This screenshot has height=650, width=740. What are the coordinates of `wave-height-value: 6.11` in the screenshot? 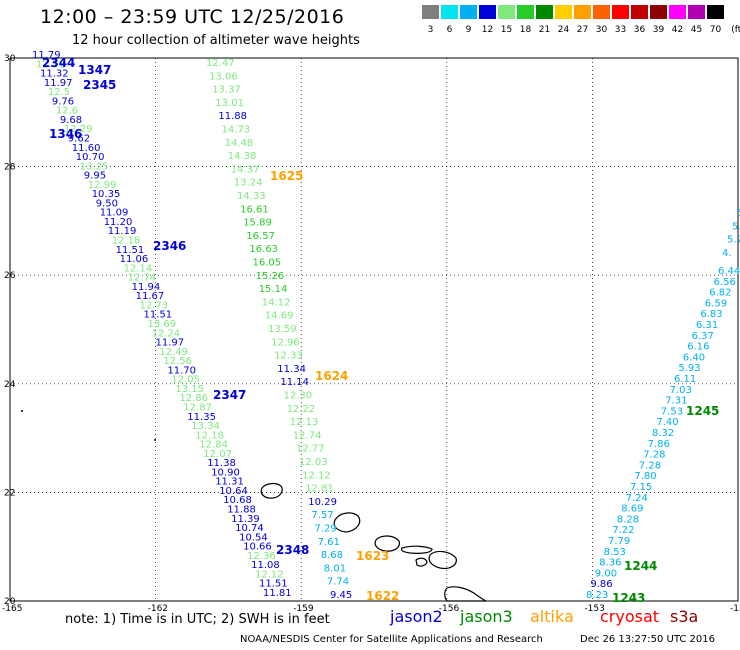 It's located at (685, 379).